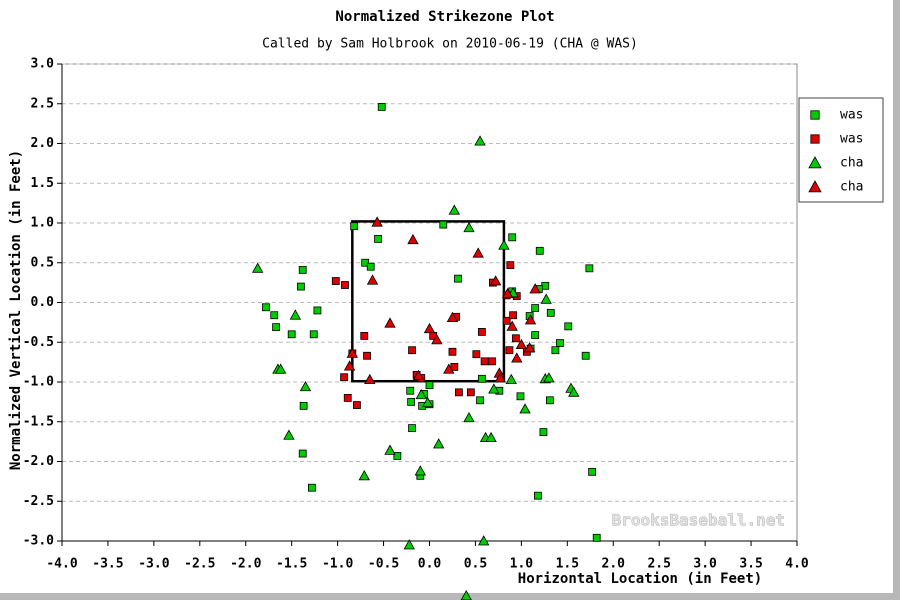 The image size is (900, 600). What do you see at coordinates (430, 564) in the screenshot?
I see `x-tick-label: 0.0` at bounding box center [430, 564].